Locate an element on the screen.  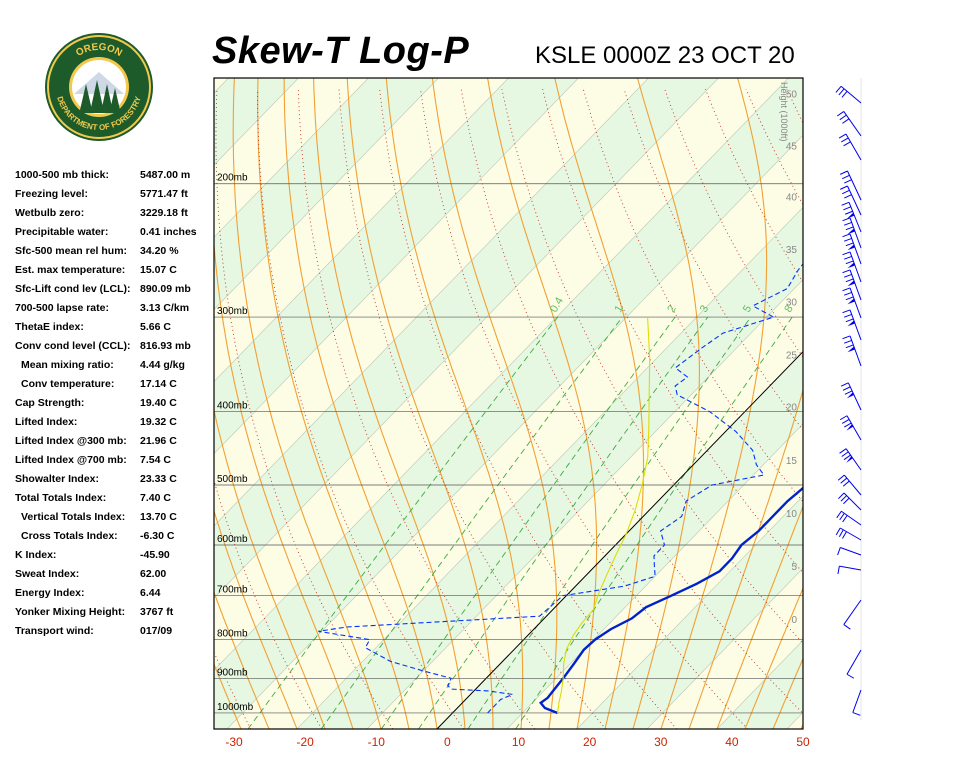
stat-row: Total Totals Index: 7.40 C is located at coordinates (115, 499).